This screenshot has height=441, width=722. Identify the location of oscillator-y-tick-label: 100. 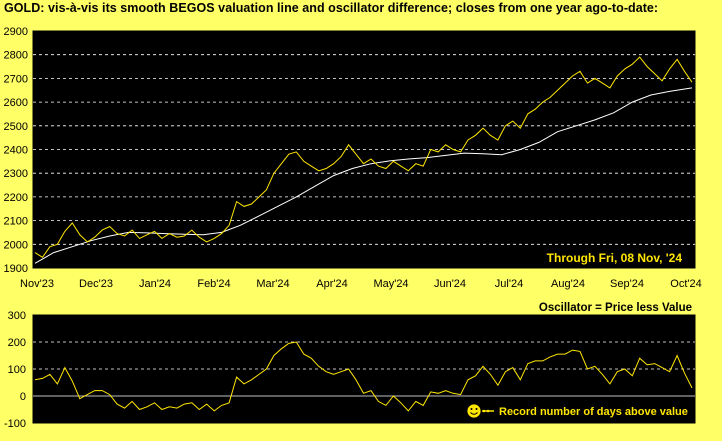
(17, 370).